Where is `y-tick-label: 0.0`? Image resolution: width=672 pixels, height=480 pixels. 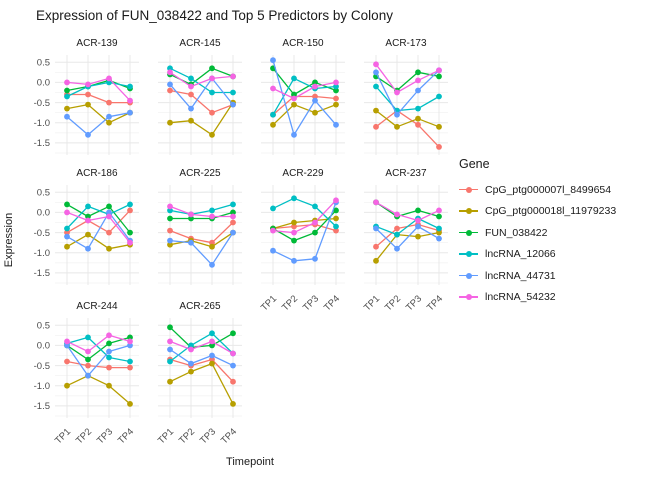
y-tick-label: 0.0 is located at coordinates (43, 346).